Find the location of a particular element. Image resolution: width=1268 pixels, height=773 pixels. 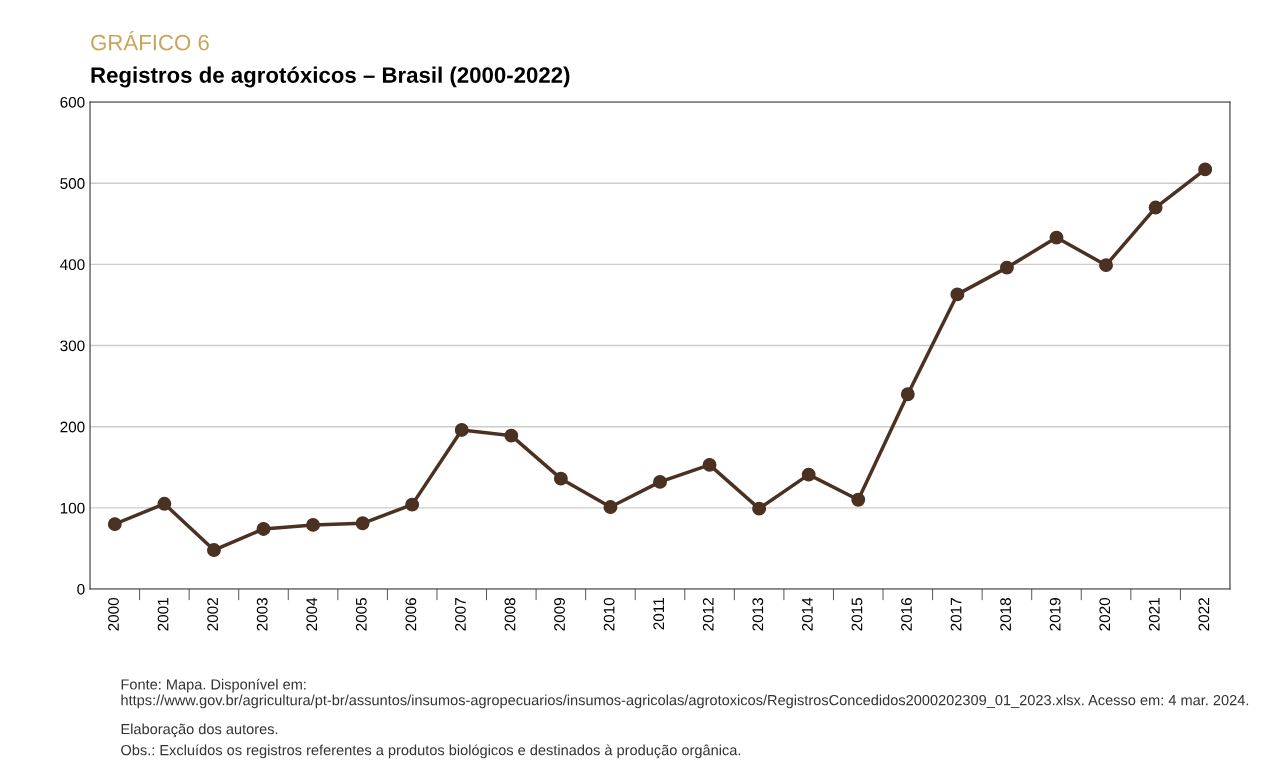

chart-title: Registros de agrotóxicos – Brasil (2000-2022) is located at coordinates (330, 77).